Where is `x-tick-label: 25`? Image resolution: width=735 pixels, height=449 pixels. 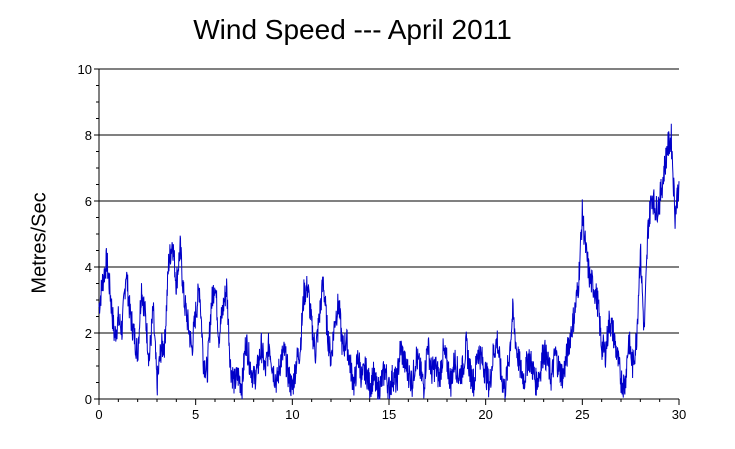
x-tick-label: 25 is located at coordinates (582, 414).